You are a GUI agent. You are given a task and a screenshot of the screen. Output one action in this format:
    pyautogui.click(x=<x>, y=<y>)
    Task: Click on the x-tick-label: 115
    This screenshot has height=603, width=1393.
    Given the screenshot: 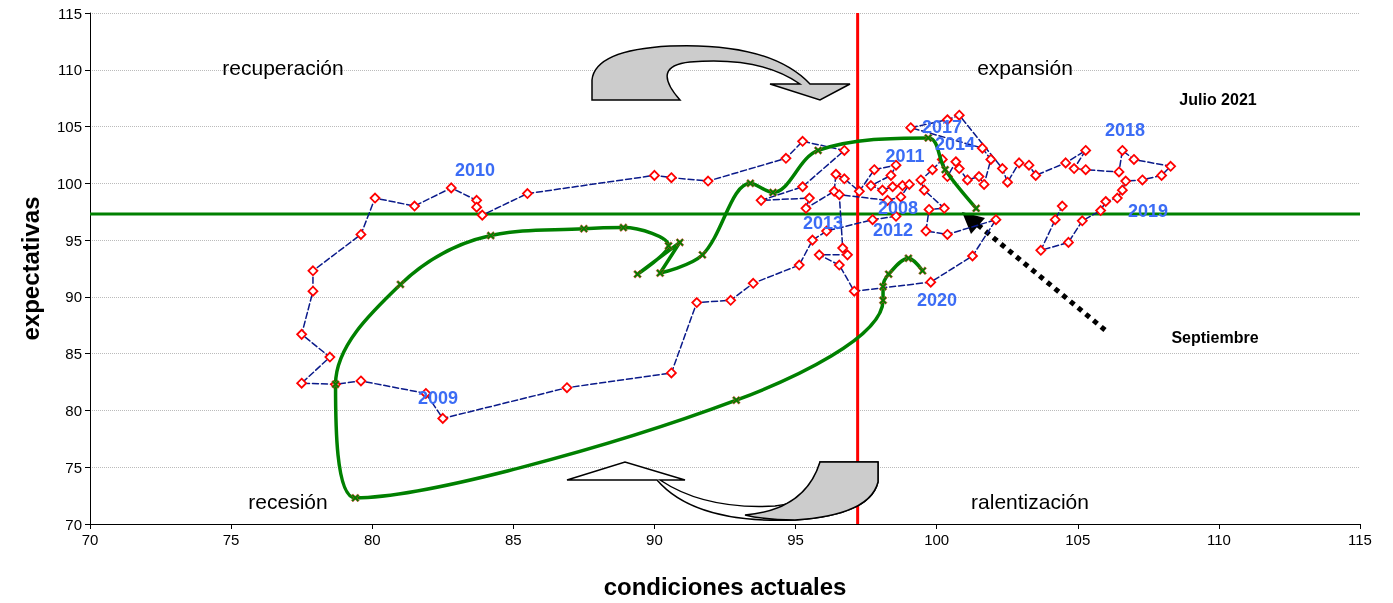 What is the action you would take?
    pyautogui.click(x=1360, y=539)
    